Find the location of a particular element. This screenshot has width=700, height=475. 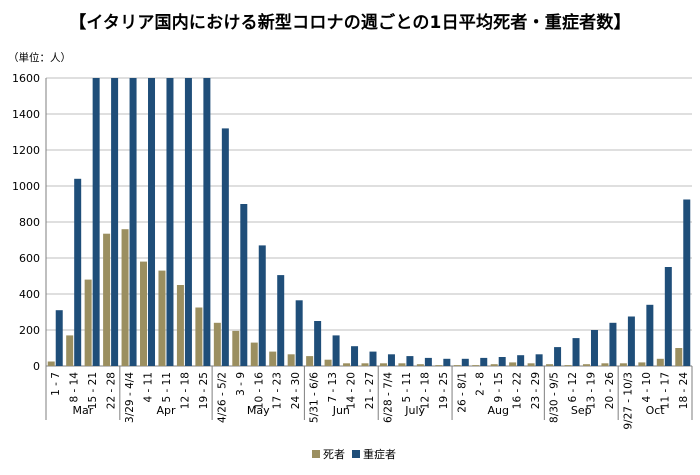

month-label: Oct is located at coordinates (656, 410).